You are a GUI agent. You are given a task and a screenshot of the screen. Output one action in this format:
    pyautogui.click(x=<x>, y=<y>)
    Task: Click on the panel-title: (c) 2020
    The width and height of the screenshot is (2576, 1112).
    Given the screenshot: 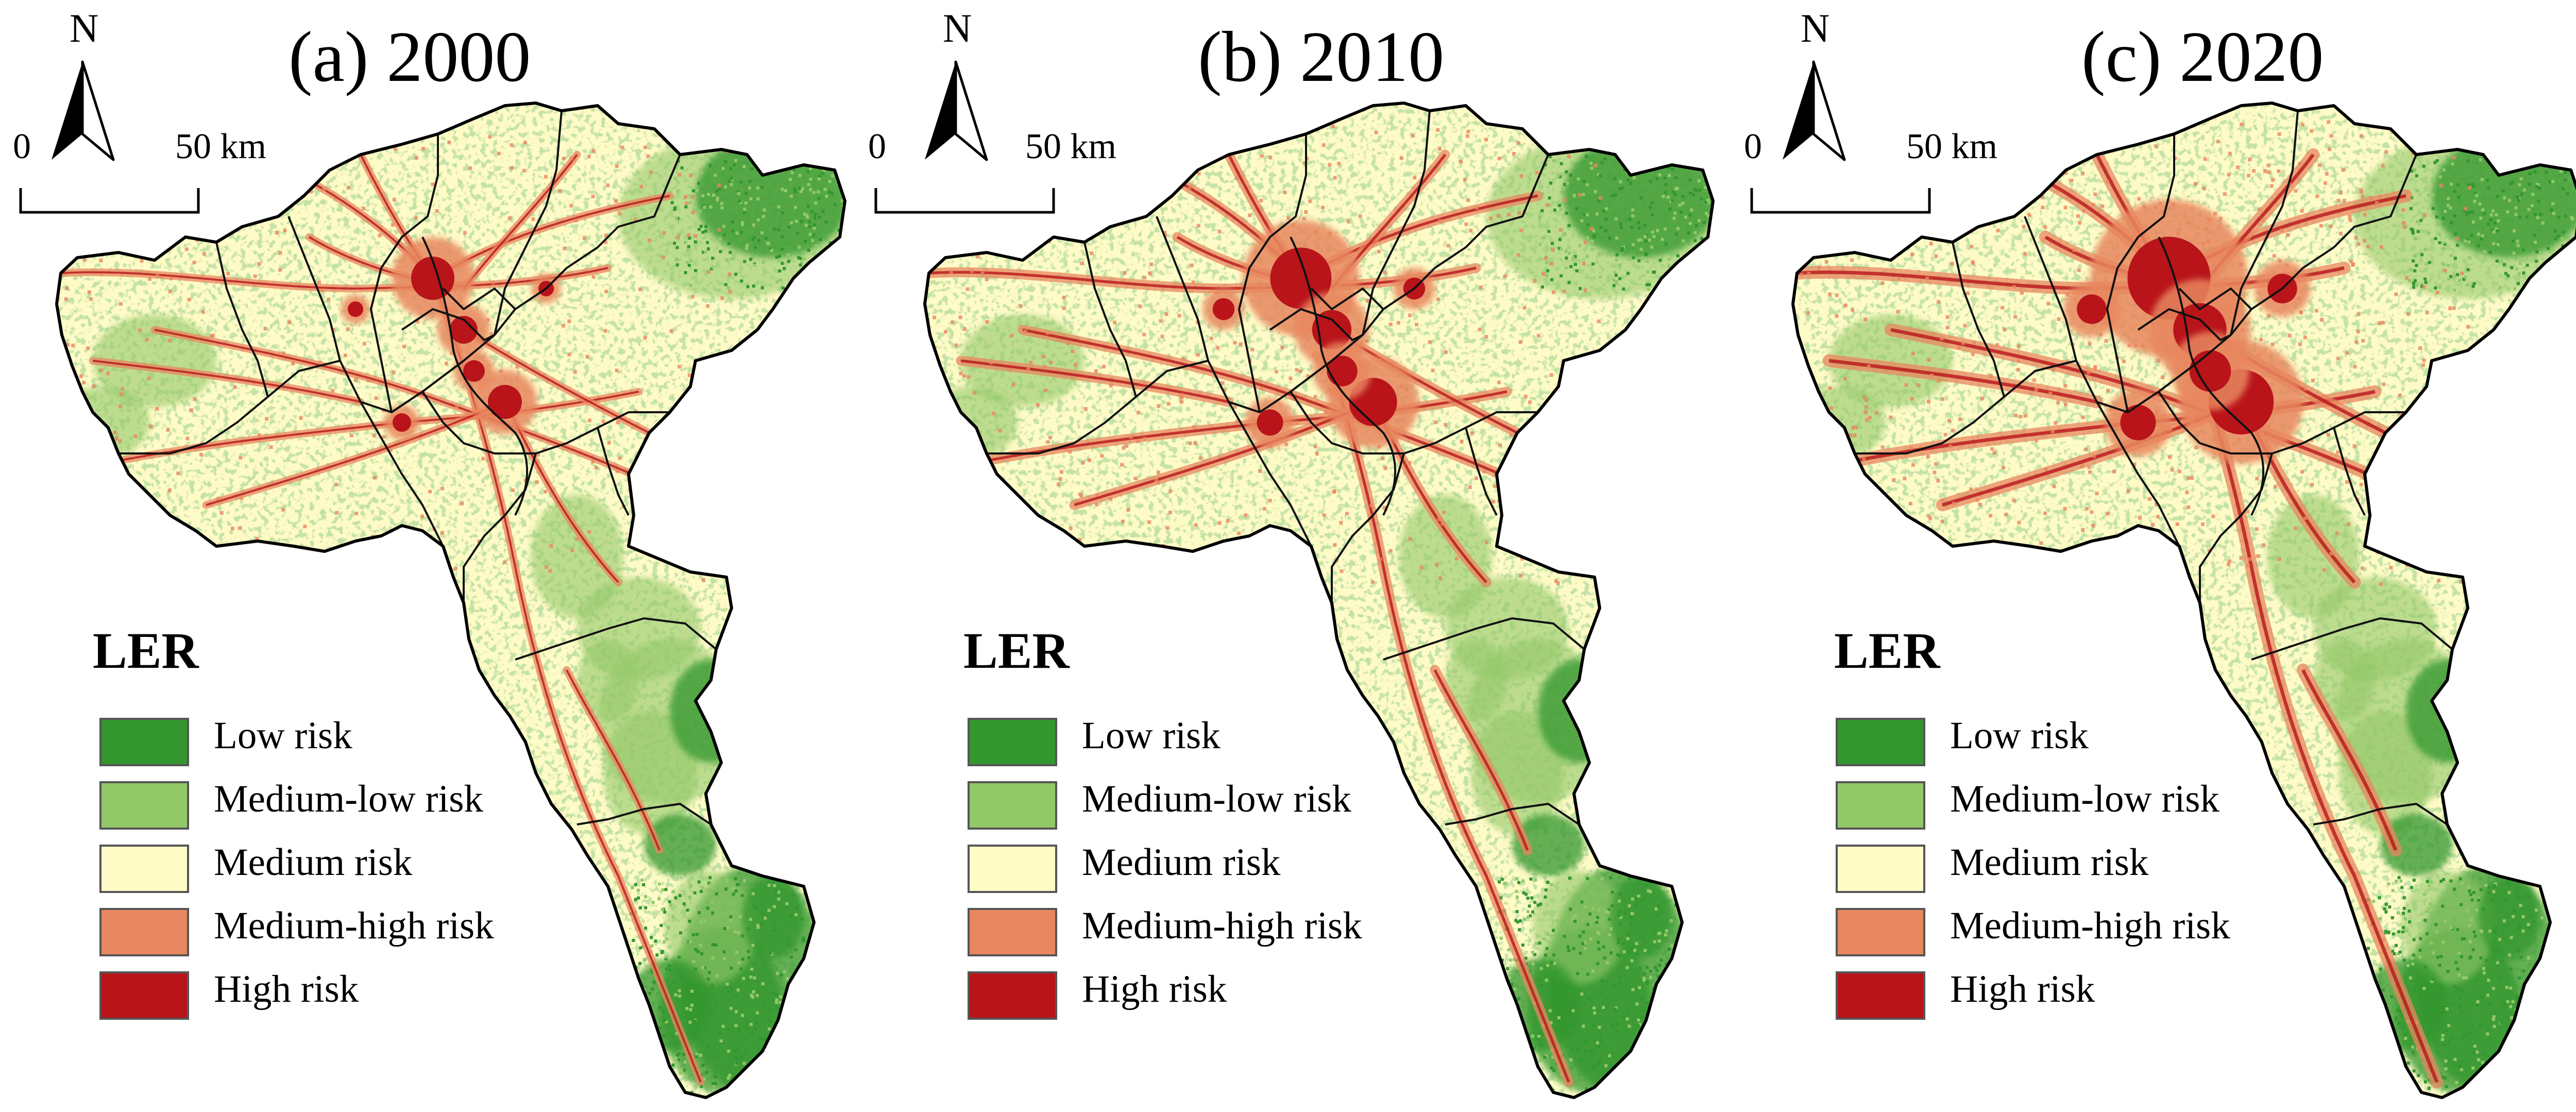 What is the action you would take?
    pyautogui.click(x=2202, y=57)
    